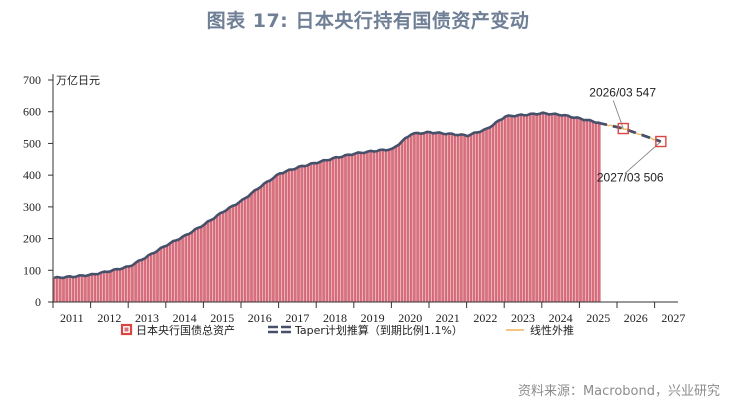 The width and height of the screenshot is (736, 403). Describe the element at coordinates (628, 135) in the screenshot. I see `annotations: 2026/03 547 2027/03 506` at that location.